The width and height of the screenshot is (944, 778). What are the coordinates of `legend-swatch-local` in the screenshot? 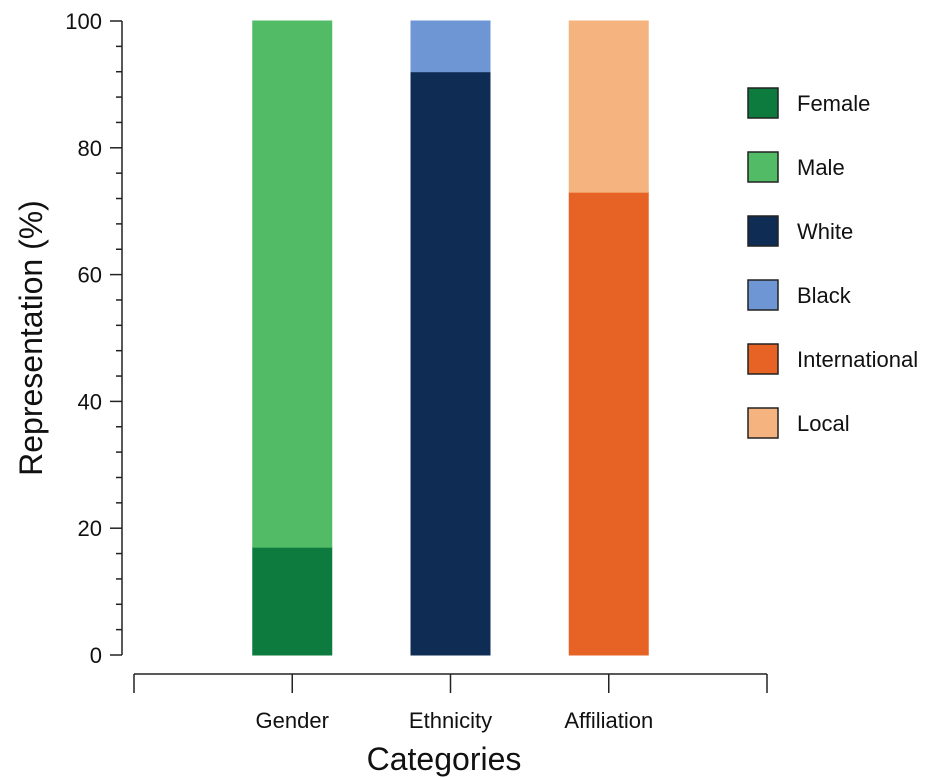 It's located at (763, 423).